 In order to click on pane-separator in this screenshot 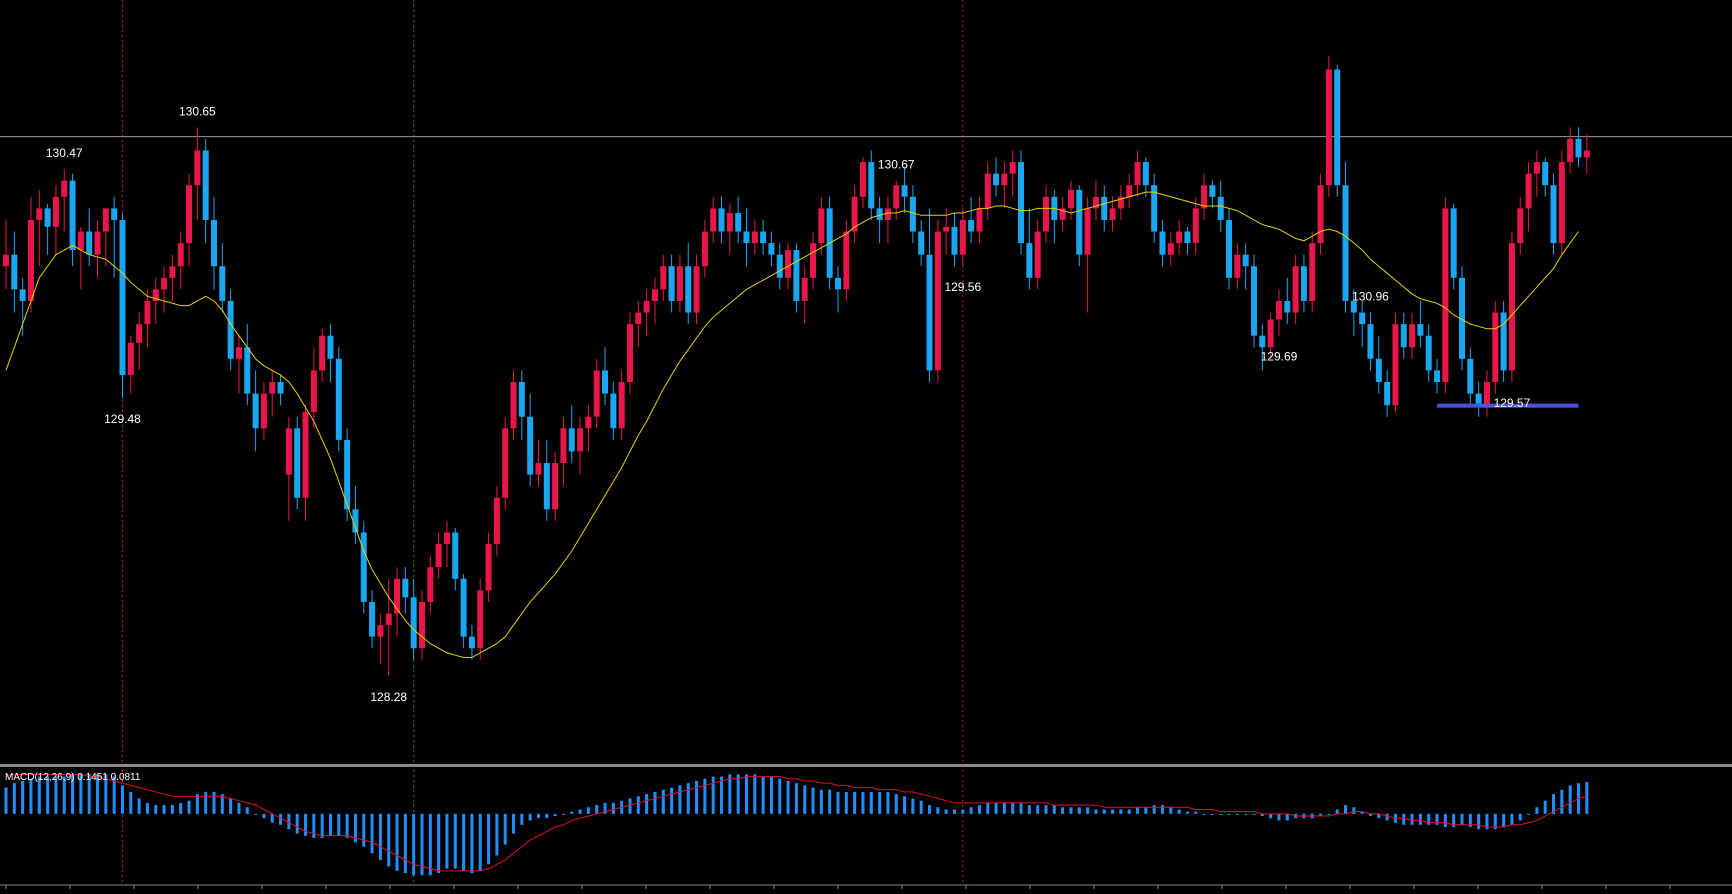, I will do `click(866, 765)`.